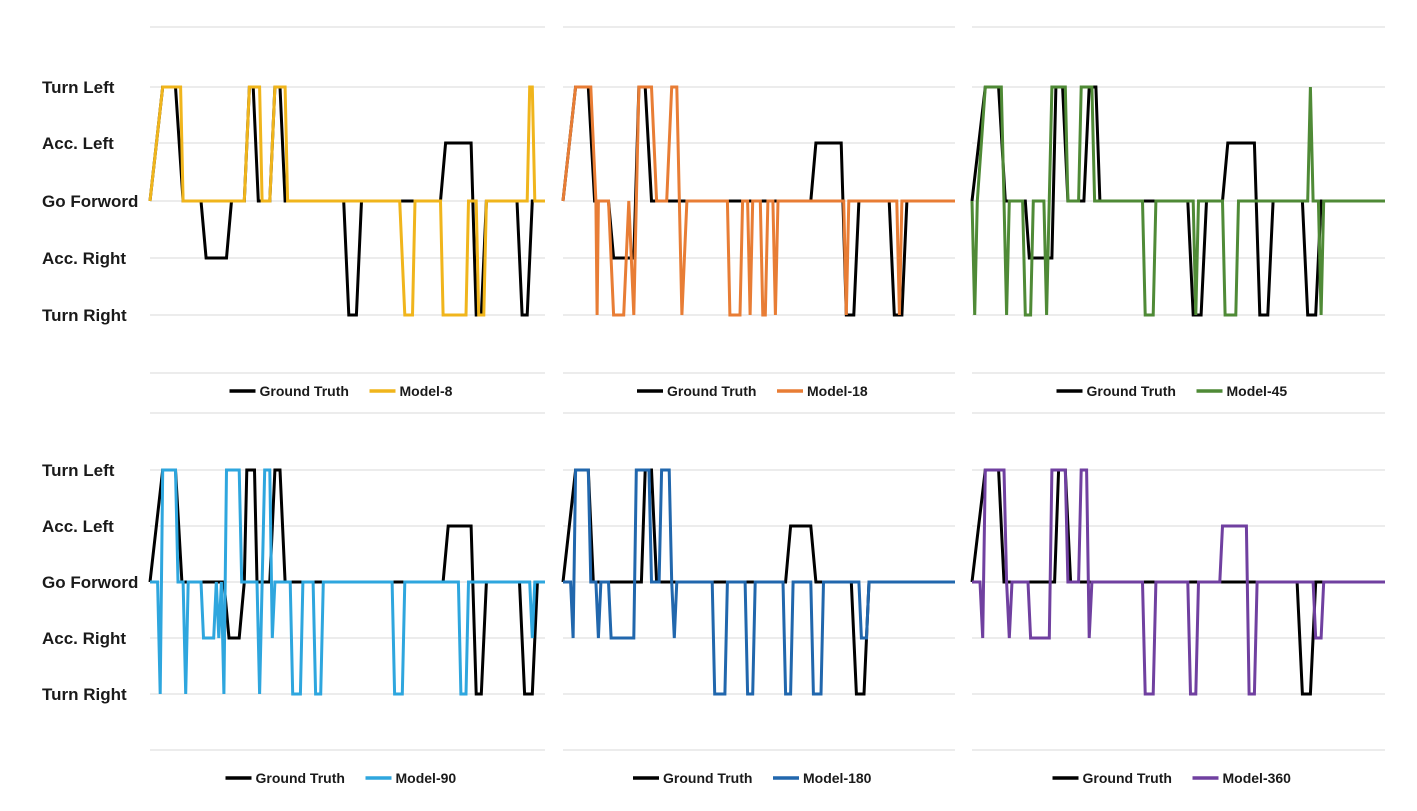 The width and height of the screenshot is (1417, 811). I want to click on chart-panel: Ground Truth Model-180, so click(758, 599).